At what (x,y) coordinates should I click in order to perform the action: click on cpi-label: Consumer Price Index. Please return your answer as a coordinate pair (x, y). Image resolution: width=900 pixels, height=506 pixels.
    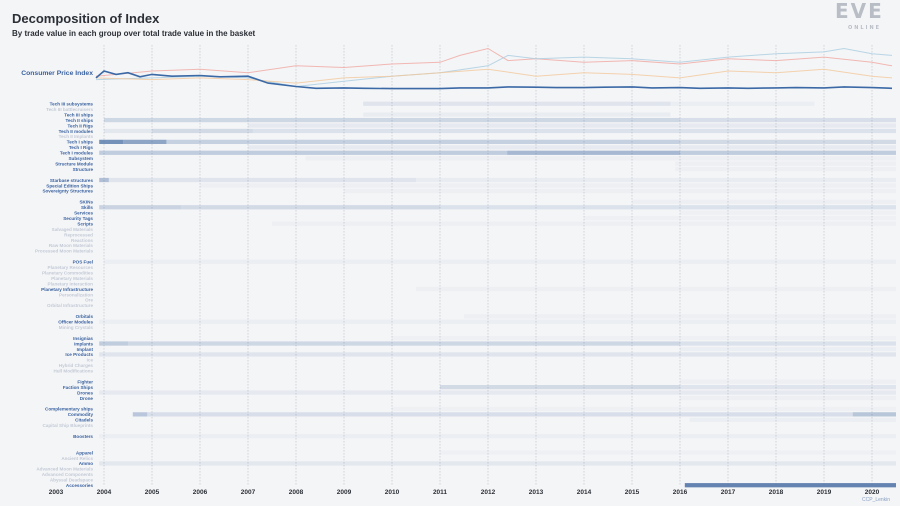
    Looking at the image, I should click on (57, 73).